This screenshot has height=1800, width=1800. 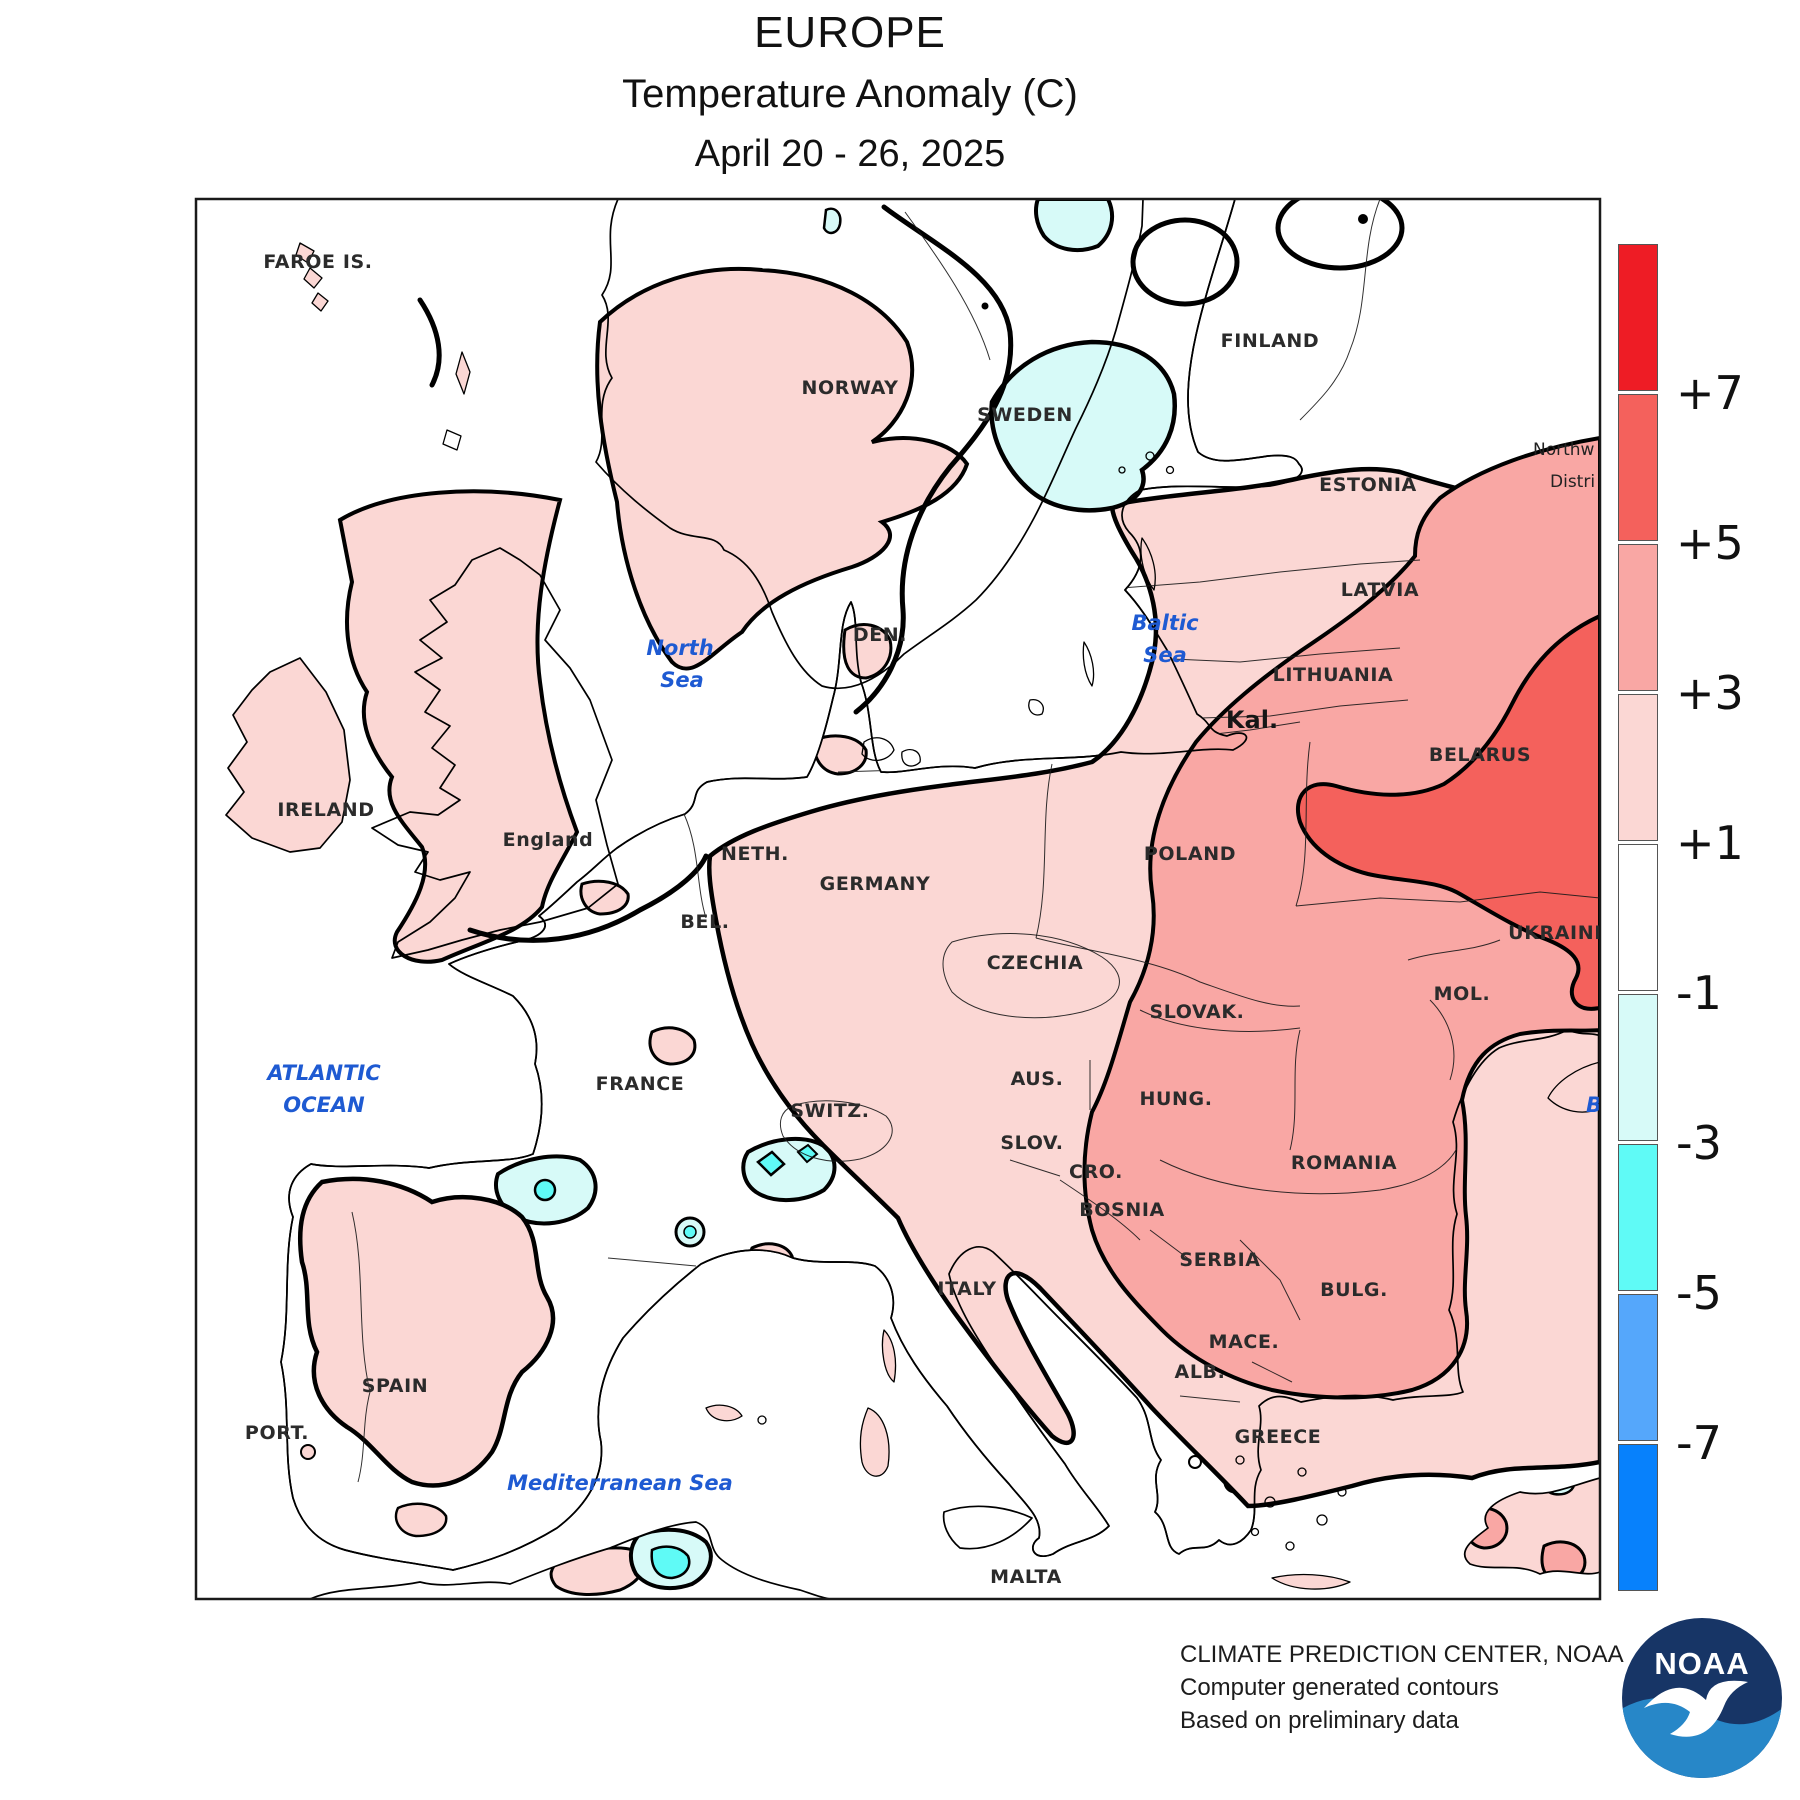 I want to click on legend-value-+1: +1, so click(x=1710, y=843).